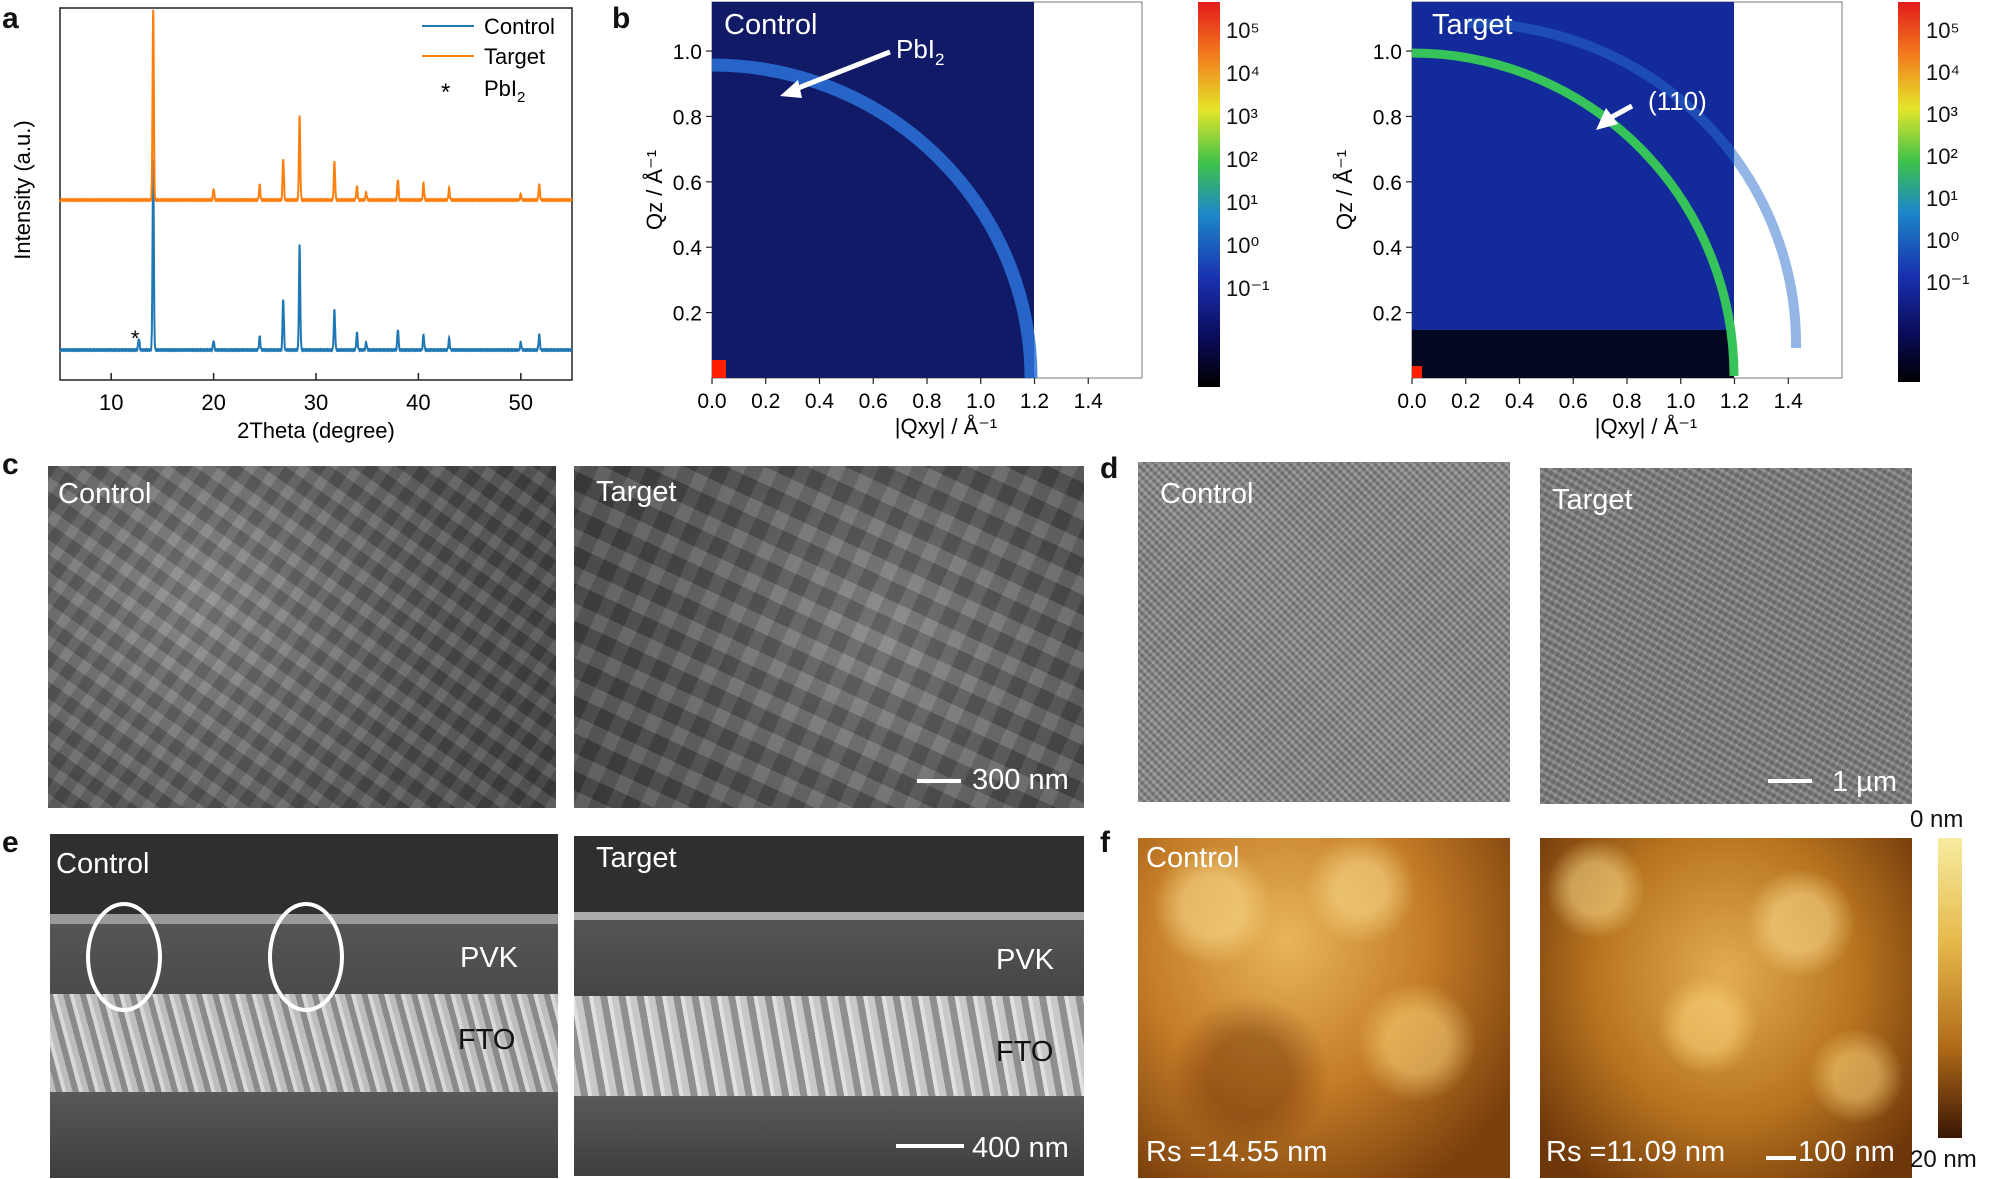 The image size is (2000, 1179). What do you see at coordinates (1943, 1159) in the screenshot?
I see `afm-colorbar-bottom: 20 nm` at bounding box center [1943, 1159].